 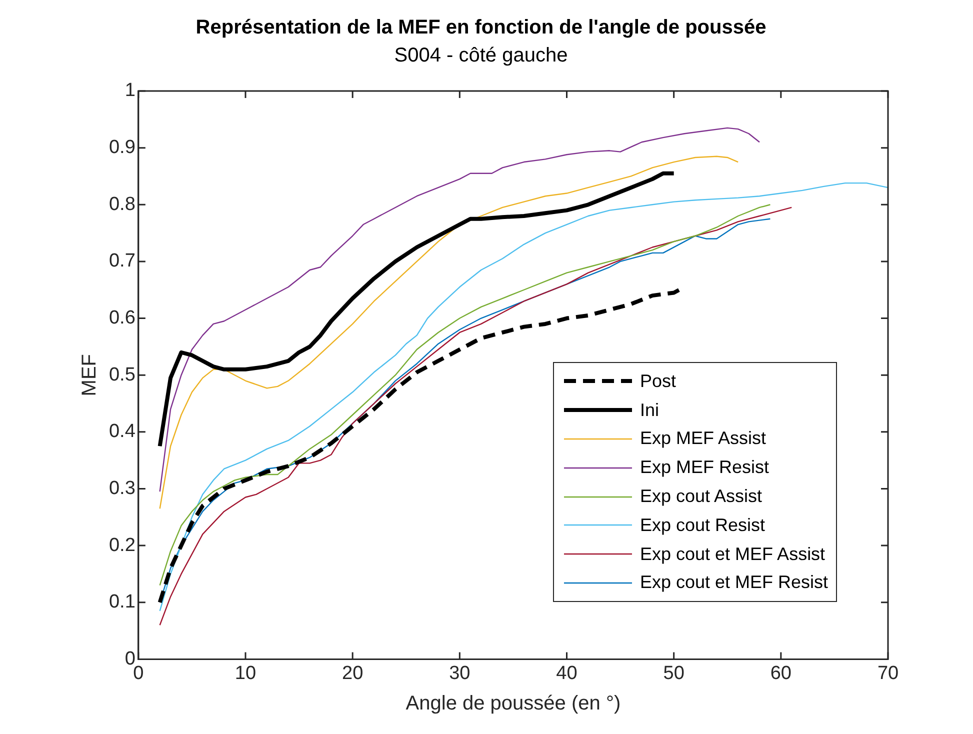 What do you see at coordinates (673, 673) in the screenshot?
I see `x-tick-label: 50` at bounding box center [673, 673].